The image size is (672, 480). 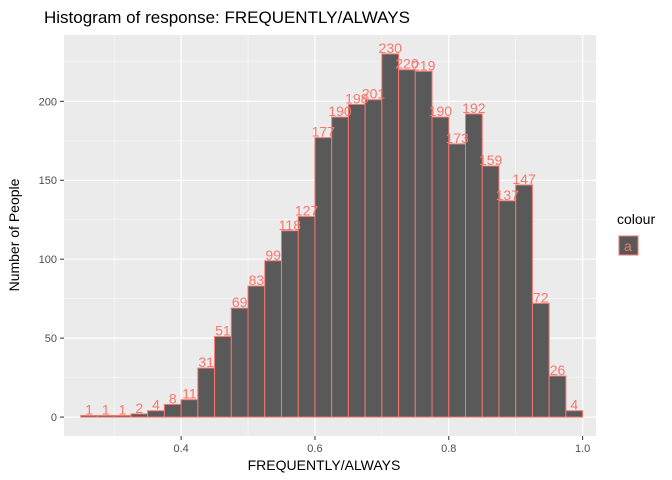 I want to click on legend-key, so click(x=628, y=245).